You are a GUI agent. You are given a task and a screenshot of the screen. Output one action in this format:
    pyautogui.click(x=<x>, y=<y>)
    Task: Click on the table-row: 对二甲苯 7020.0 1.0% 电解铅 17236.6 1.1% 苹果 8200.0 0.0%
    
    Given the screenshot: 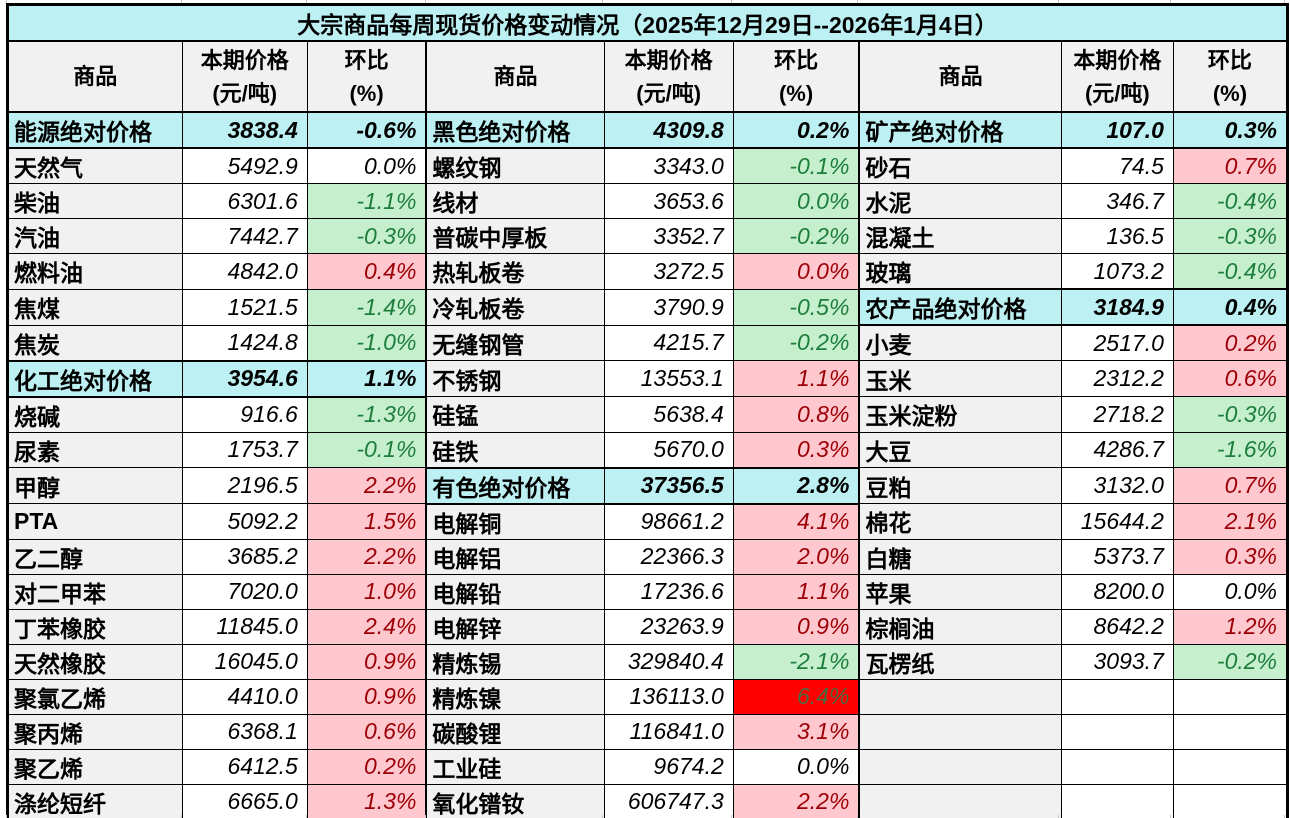 What is the action you would take?
    pyautogui.click(x=648, y=591)
    